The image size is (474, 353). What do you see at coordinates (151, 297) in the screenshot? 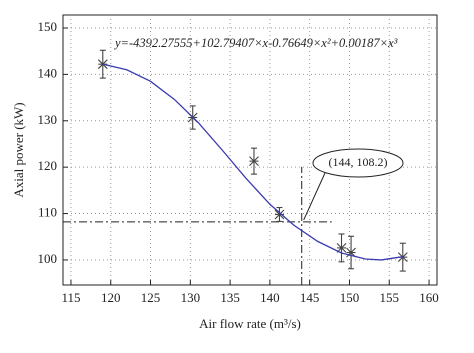
I see `x-tick-label: 125` at bounding box center [151, 297].